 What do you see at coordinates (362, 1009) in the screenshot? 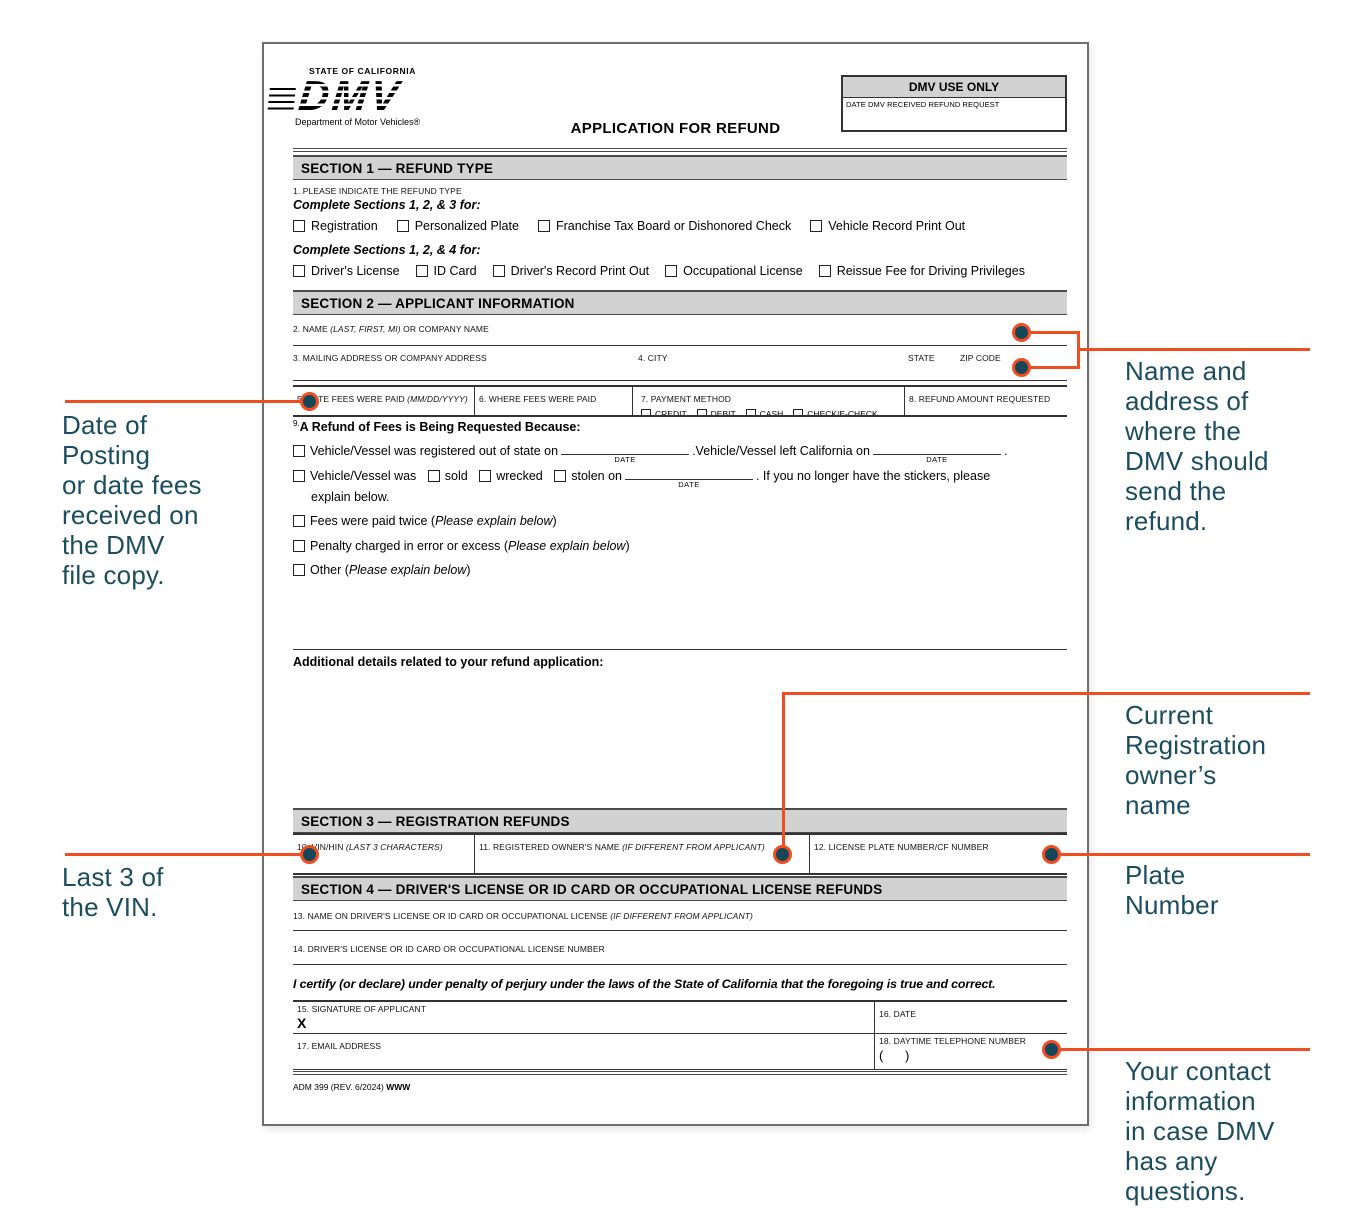
I see `field15-label: 15. SIGNATURE OF APPLICANT` at bounding box center [362, 1009].